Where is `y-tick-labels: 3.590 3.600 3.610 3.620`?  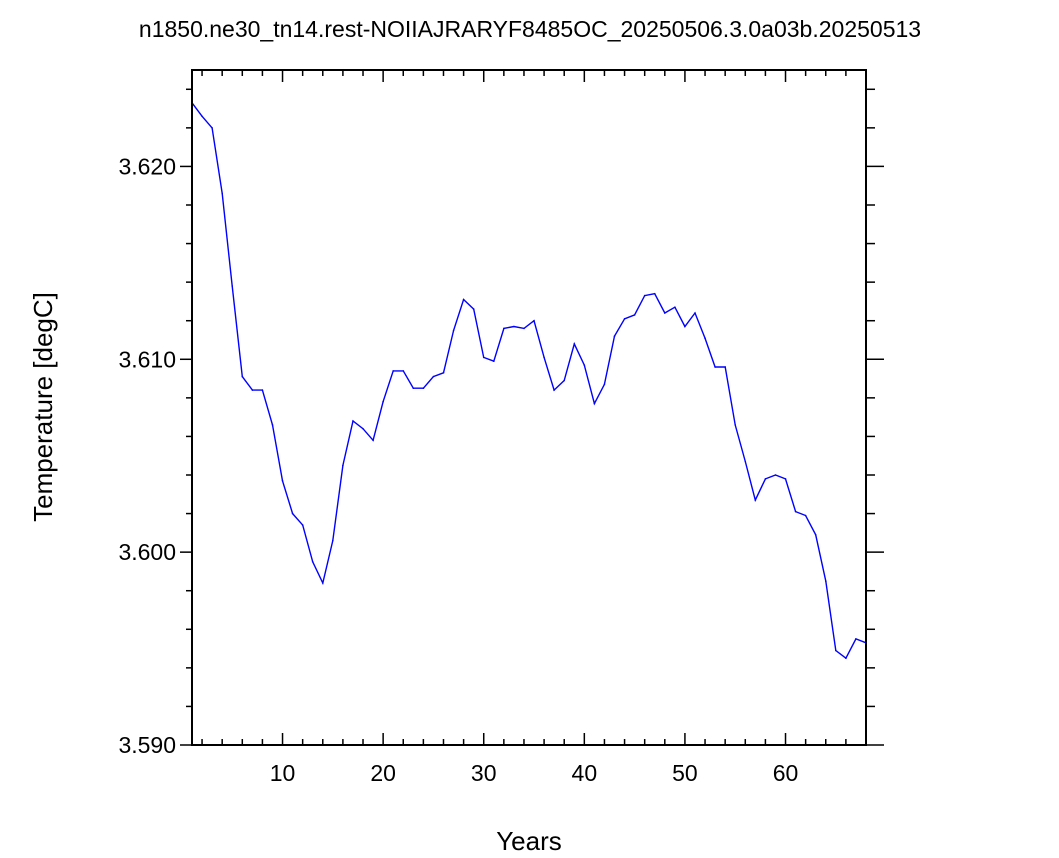 y-tick-labels: 3.590 3.600 3.610 3.620 is located at coordinates (147, 455).